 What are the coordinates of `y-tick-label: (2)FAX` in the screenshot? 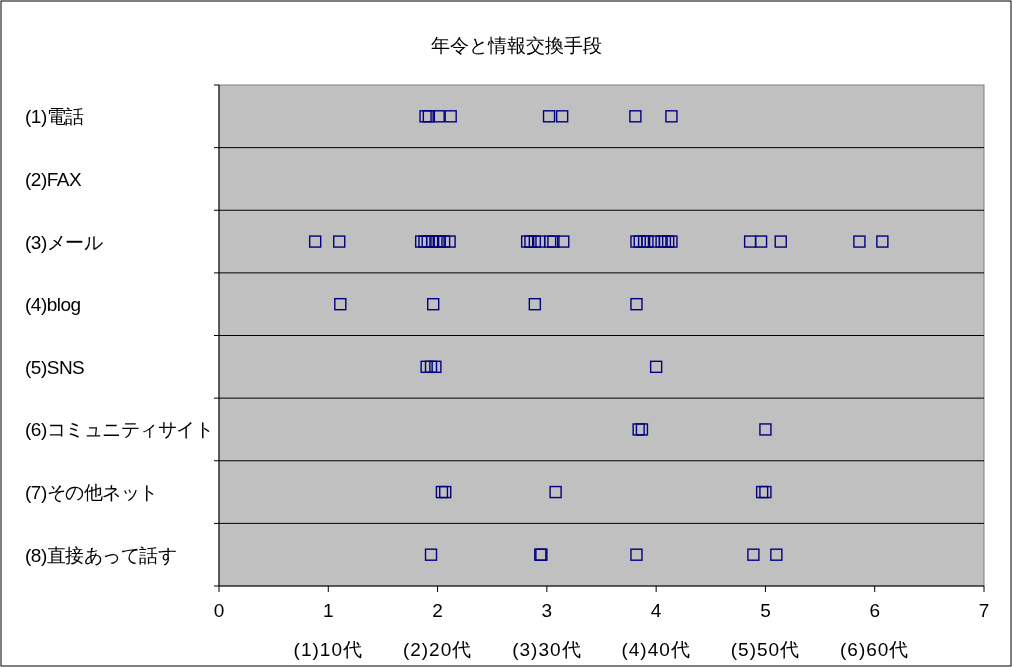 It's located at (53, 179).